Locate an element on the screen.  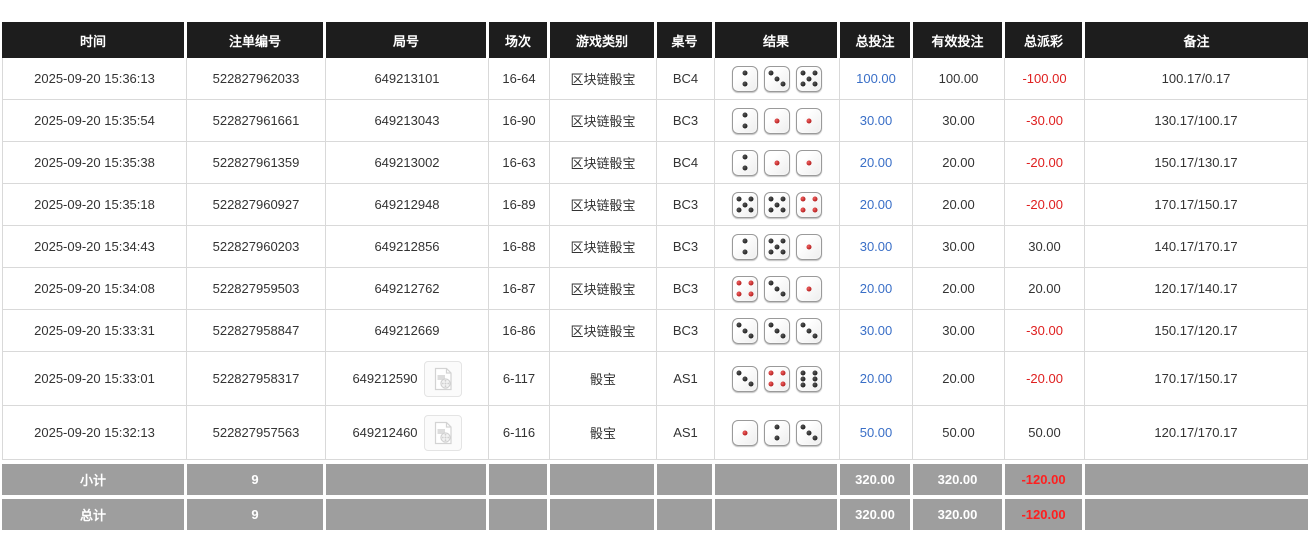
round-id-wrap: 649212762 is located at coordinates (406, 288).